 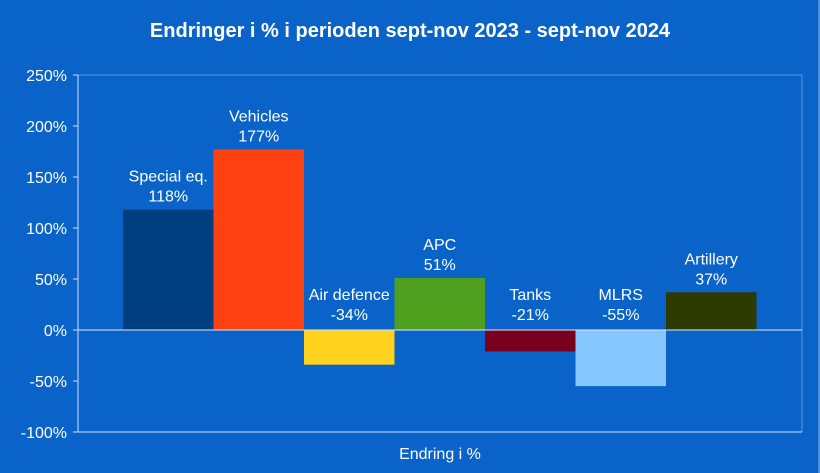 I want to click on y-tick-label: -100%, so click(x=44, y=433).